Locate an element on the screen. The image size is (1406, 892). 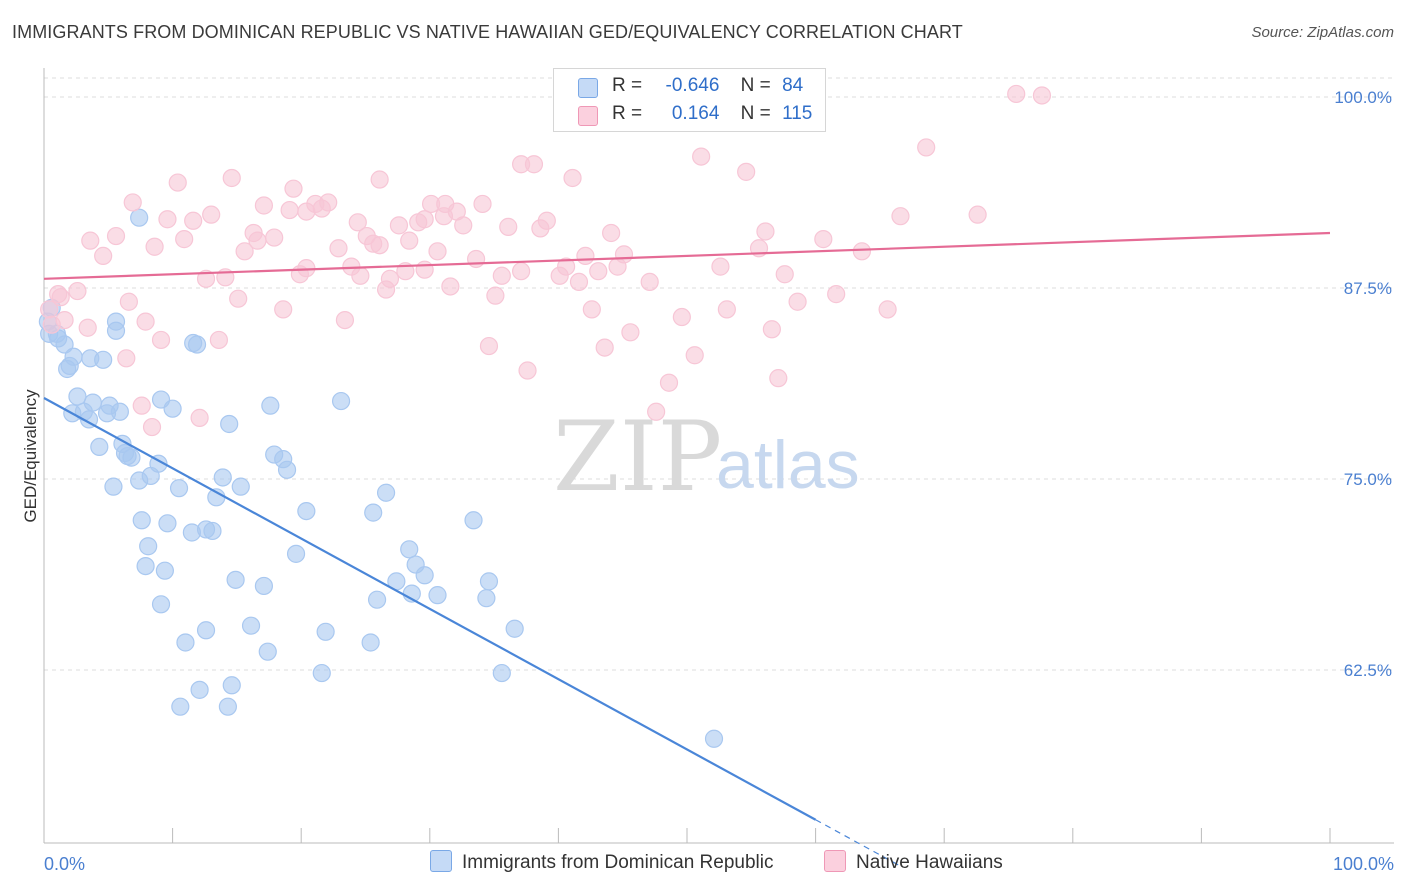
bottom-legend-label-hawaiian: Native Hawaiians is located at coordinates (929, 862).